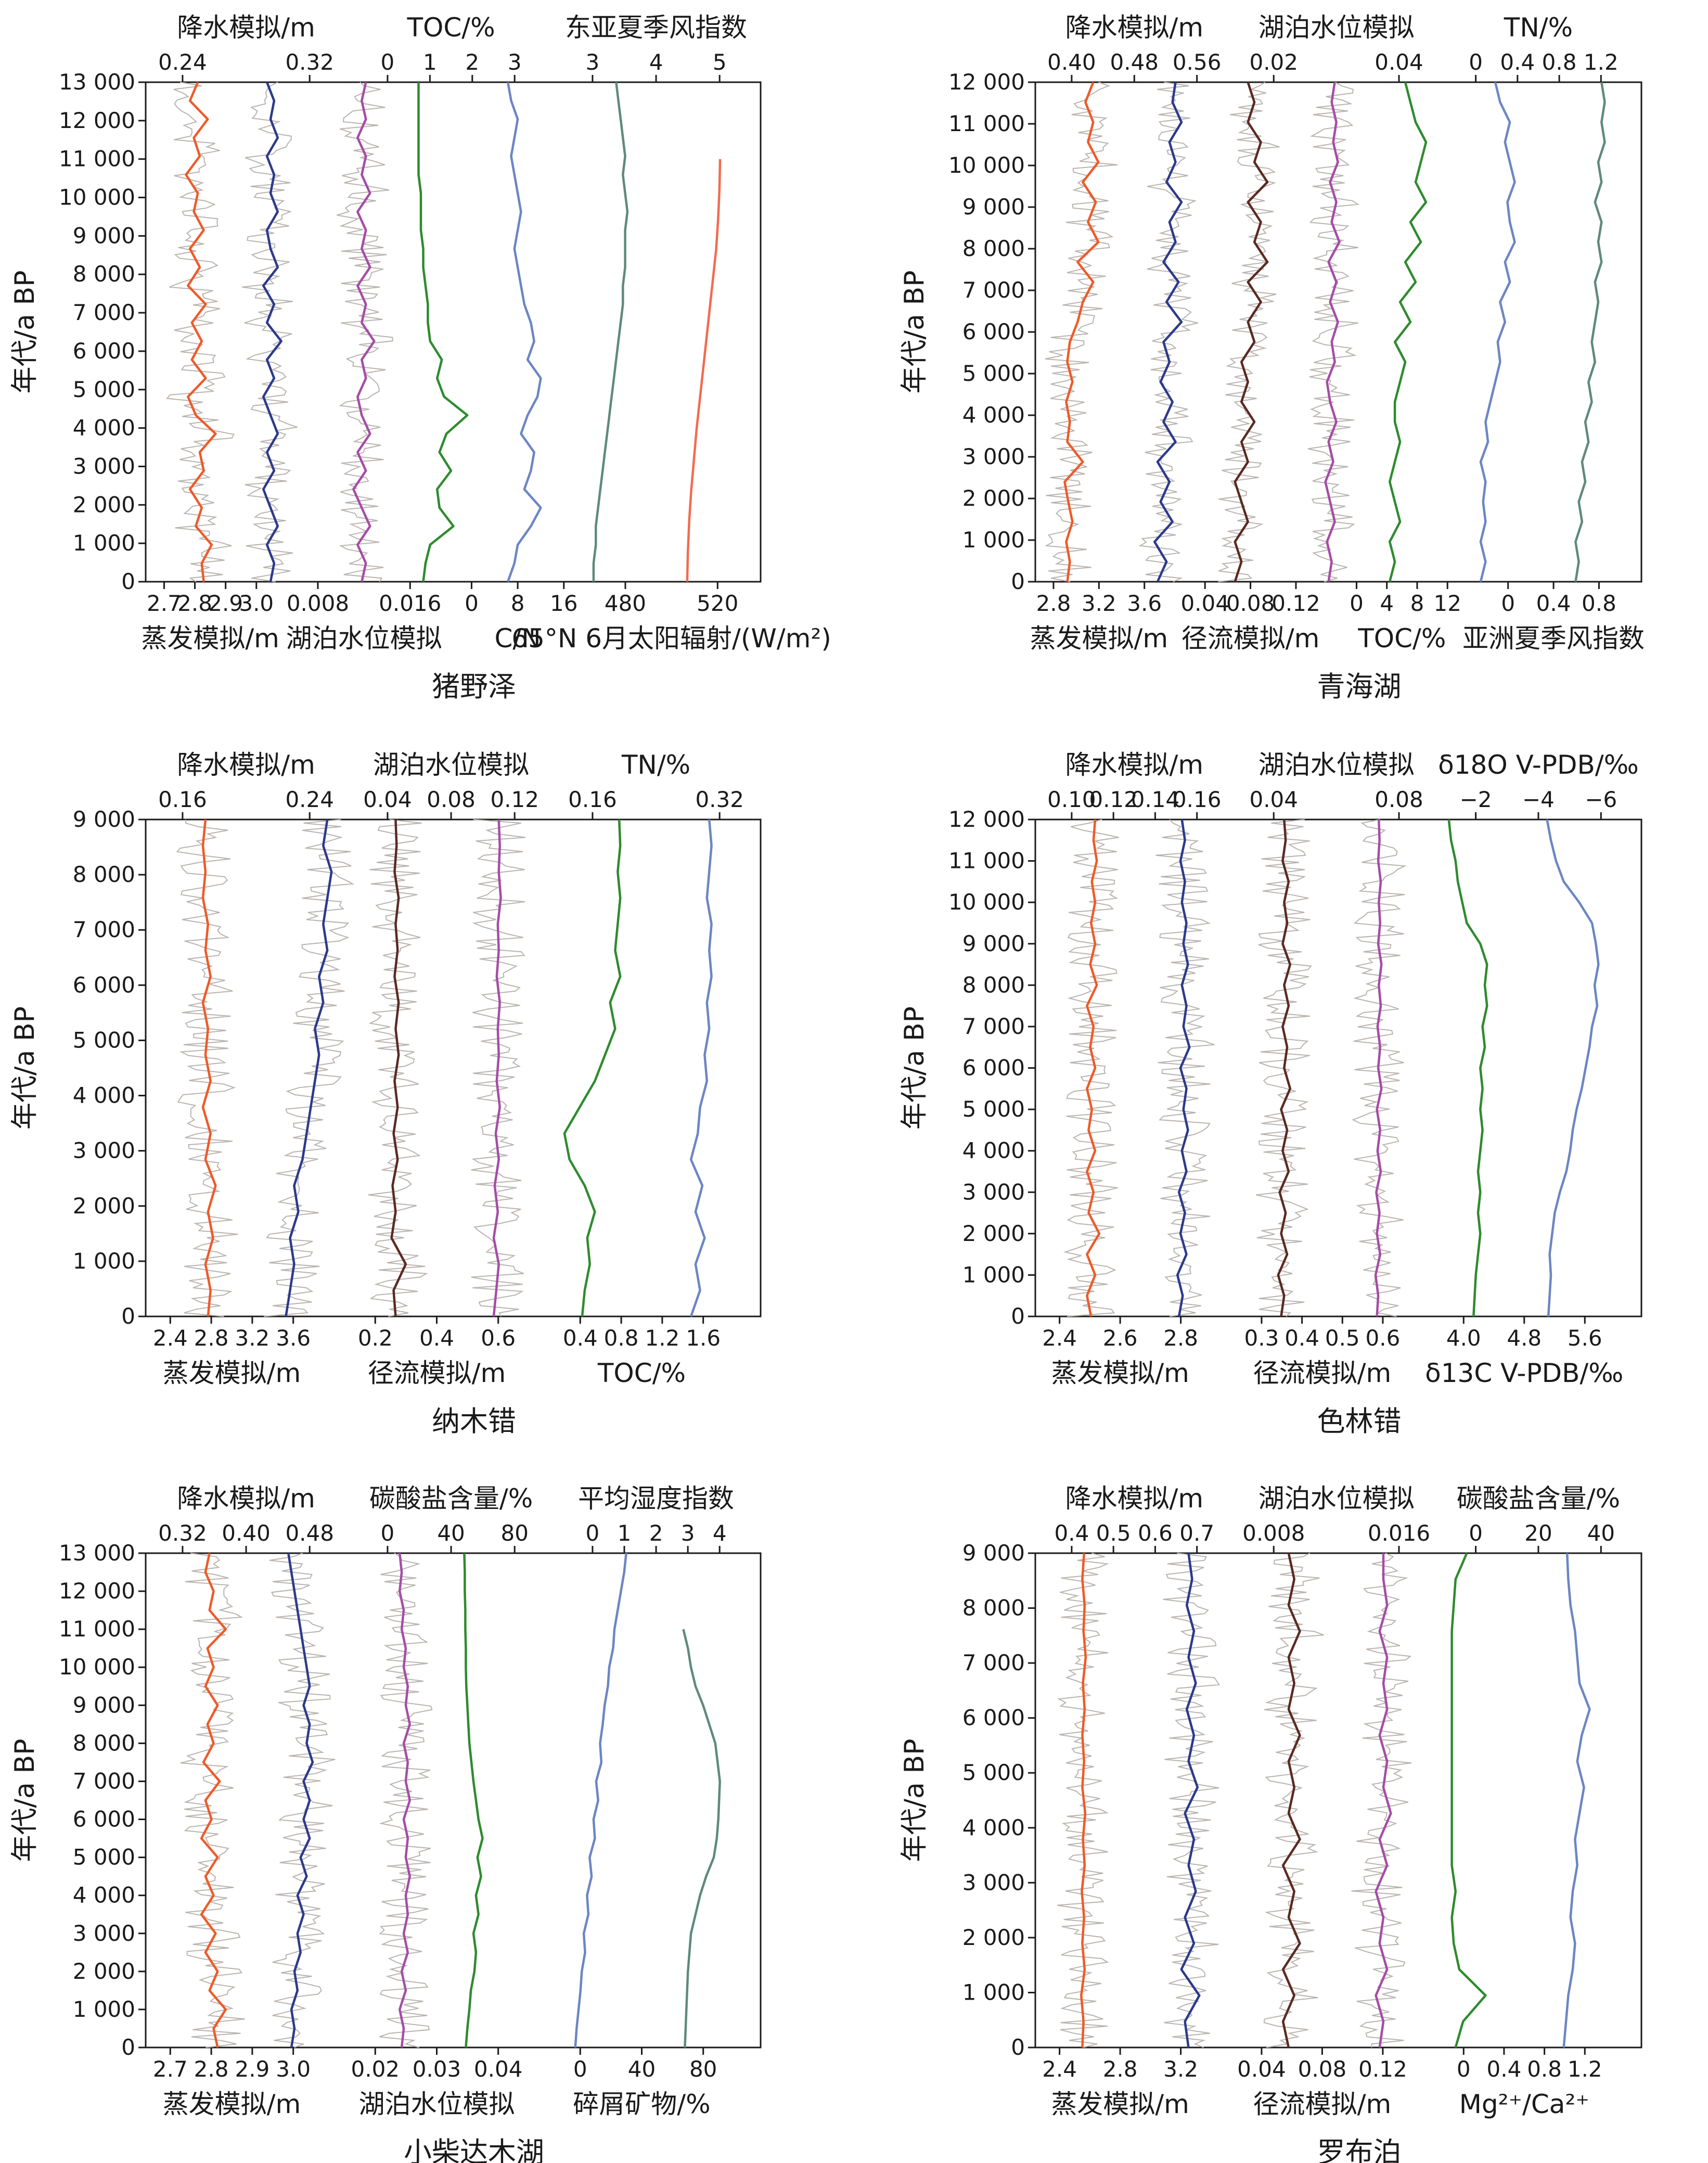  Describe the element at coordinates (1447, 603) in the screenshot. I see `bottom-tick-label: 12` at that location.